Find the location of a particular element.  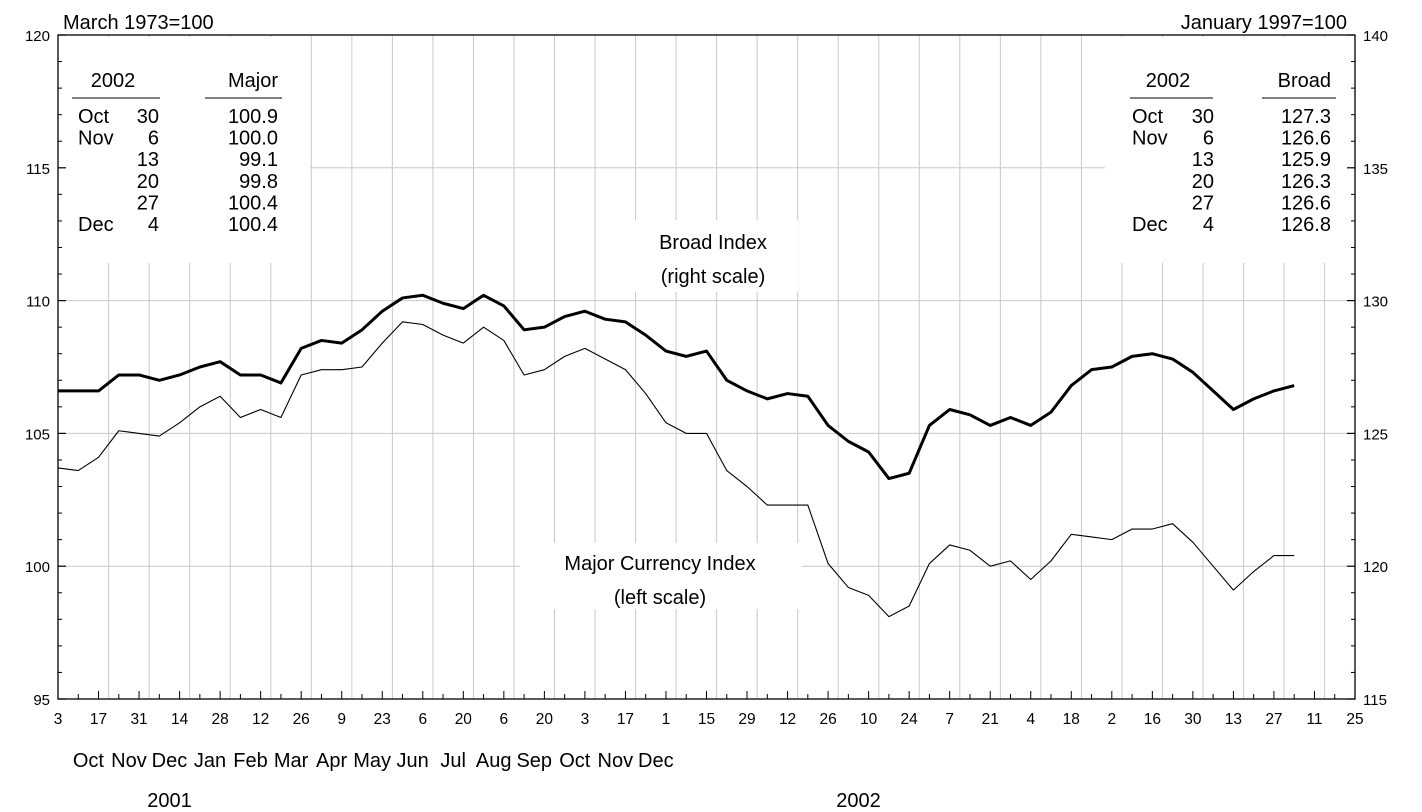

x-tick-label: 13 is located at coordinates (1233, 719).